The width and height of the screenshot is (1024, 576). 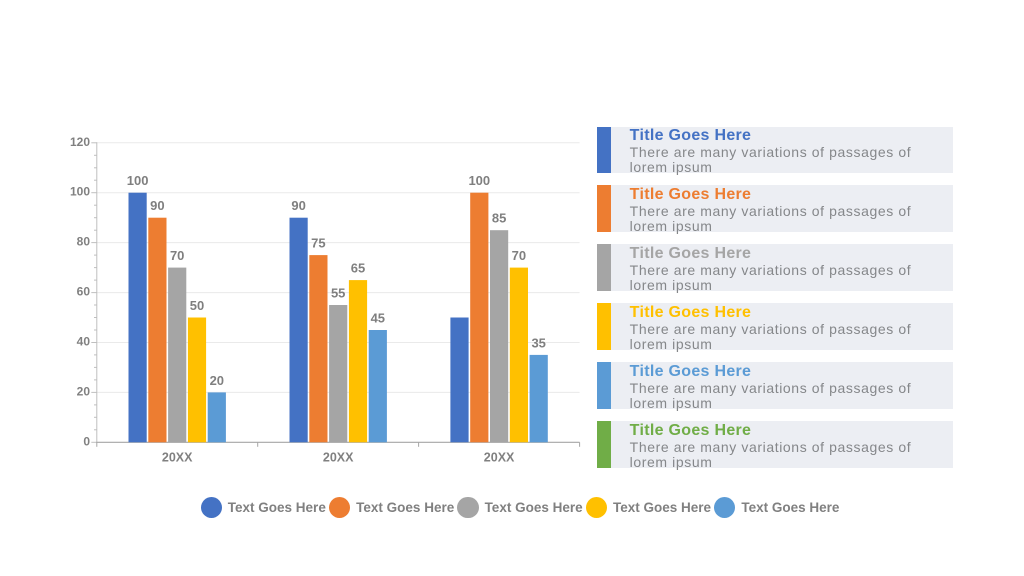 What do you see at coordinates (499, 218) in the screenshot?
I see `svg-text: 85` at bounding box center [499, 218].